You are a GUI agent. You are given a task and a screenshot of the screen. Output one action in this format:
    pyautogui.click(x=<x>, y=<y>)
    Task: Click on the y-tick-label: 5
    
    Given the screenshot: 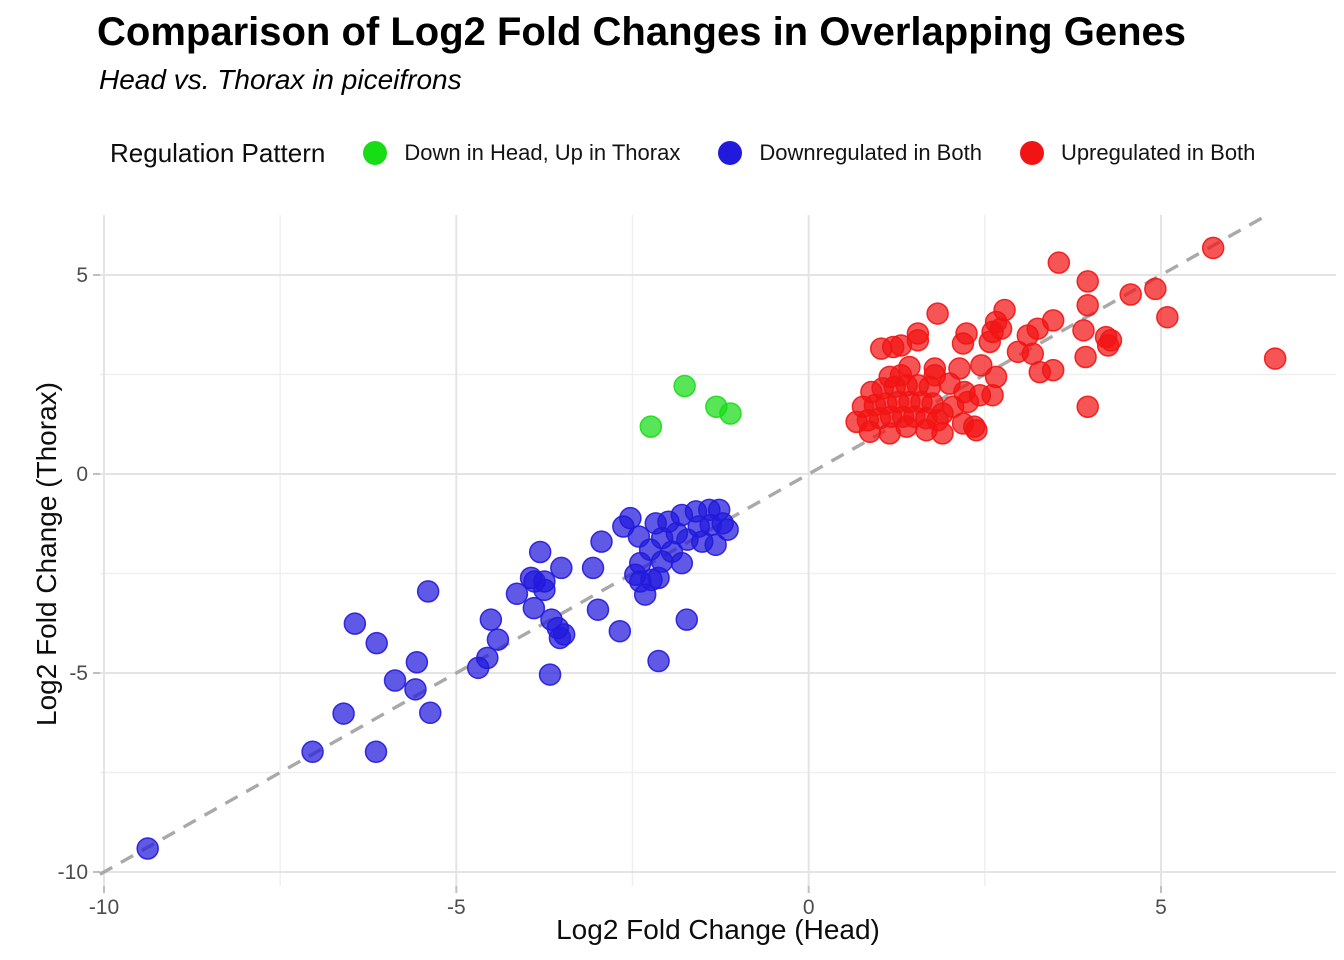 What is the action you would take?
    pyautogui.click(x=82, y=275)
    